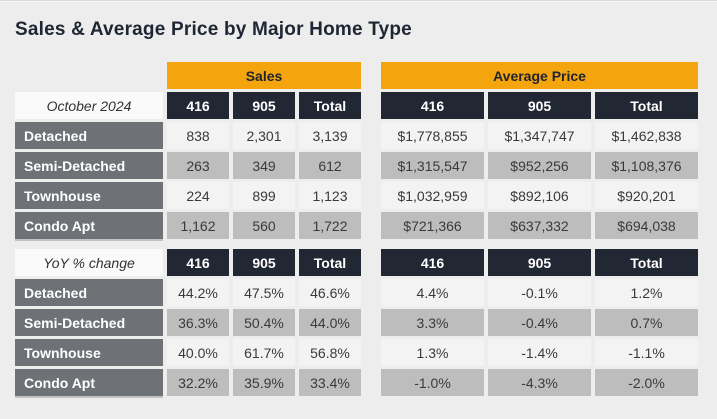  What do you see at coordinates (198, 225) in the screenshot?
I see `table-cell: 1,162` at bounding box center [198, 225].